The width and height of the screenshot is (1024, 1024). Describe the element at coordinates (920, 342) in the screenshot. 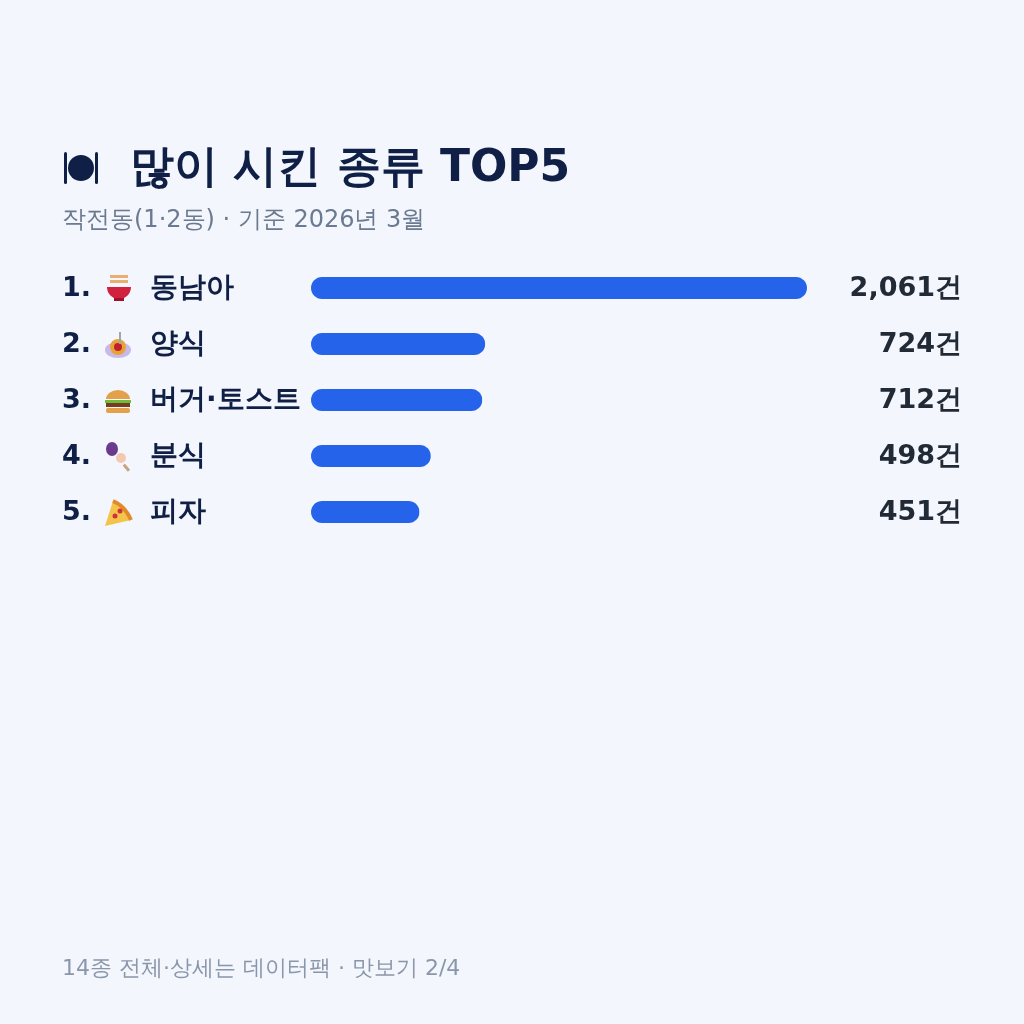

I see `data-label: 724건` at that location.